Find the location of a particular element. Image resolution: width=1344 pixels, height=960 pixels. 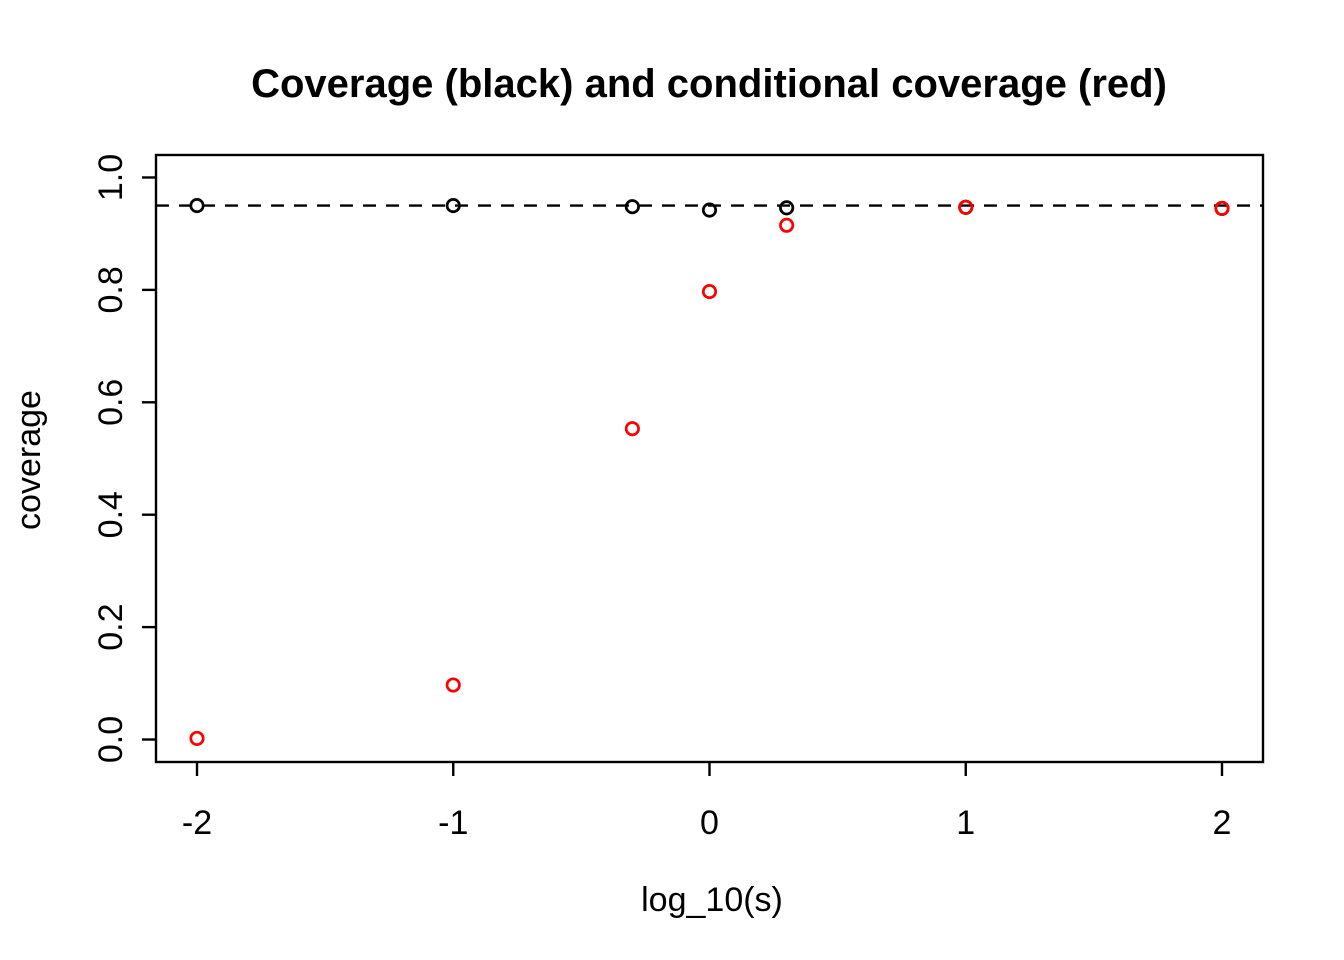

y-axis-label: coverage is located at coordinates (29, 460).